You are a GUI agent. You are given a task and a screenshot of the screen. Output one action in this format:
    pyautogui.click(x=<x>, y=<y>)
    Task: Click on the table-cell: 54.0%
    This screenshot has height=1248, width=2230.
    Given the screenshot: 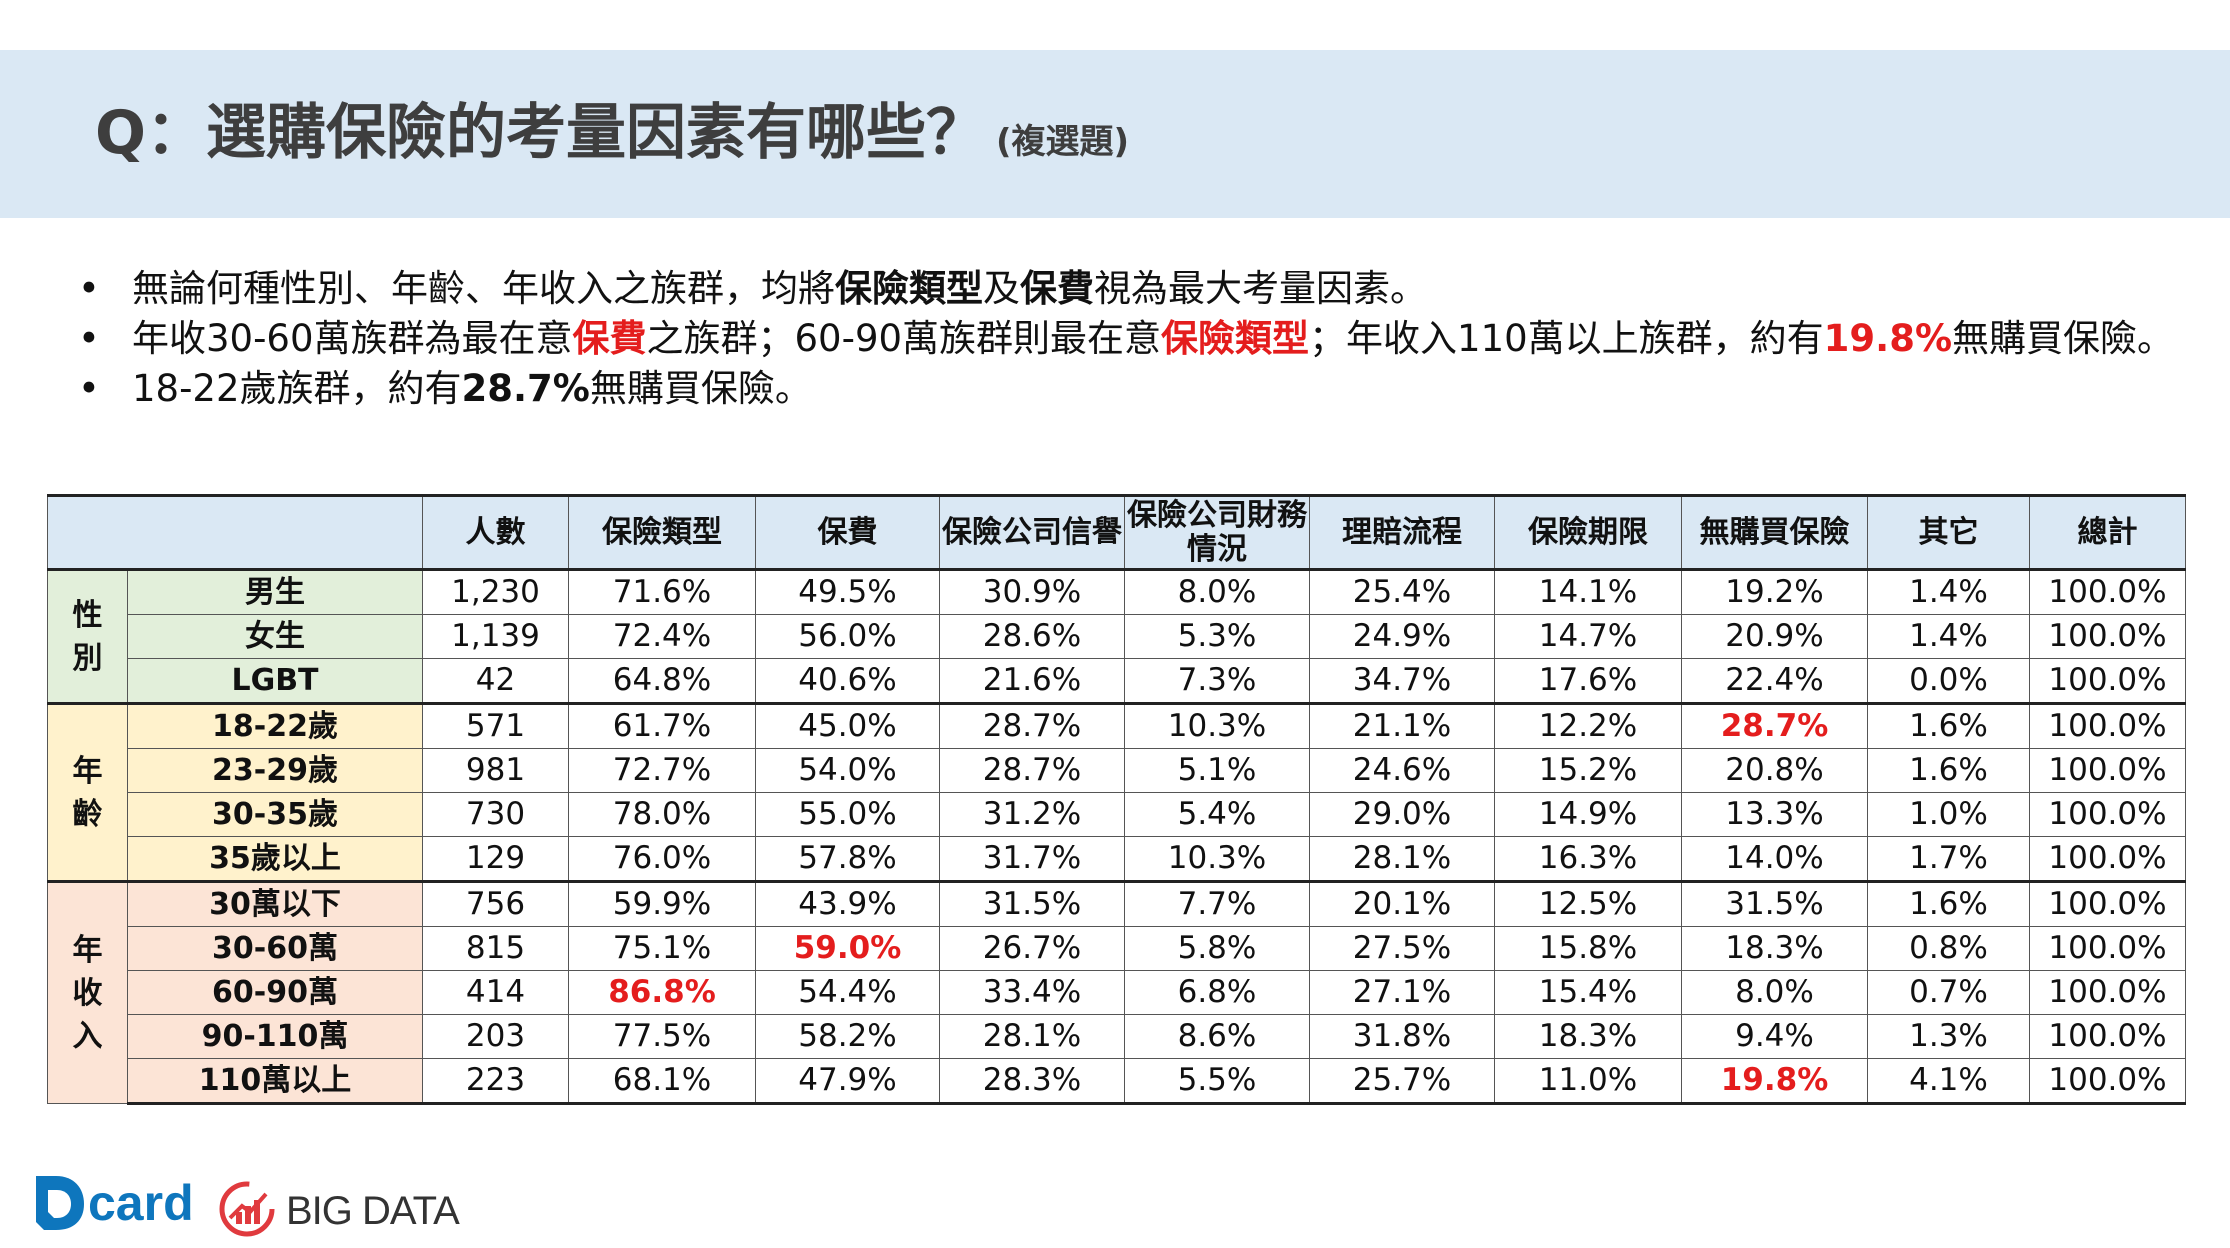 What is the action you would take?
    pyautogui.click(x=847, y=770)
    